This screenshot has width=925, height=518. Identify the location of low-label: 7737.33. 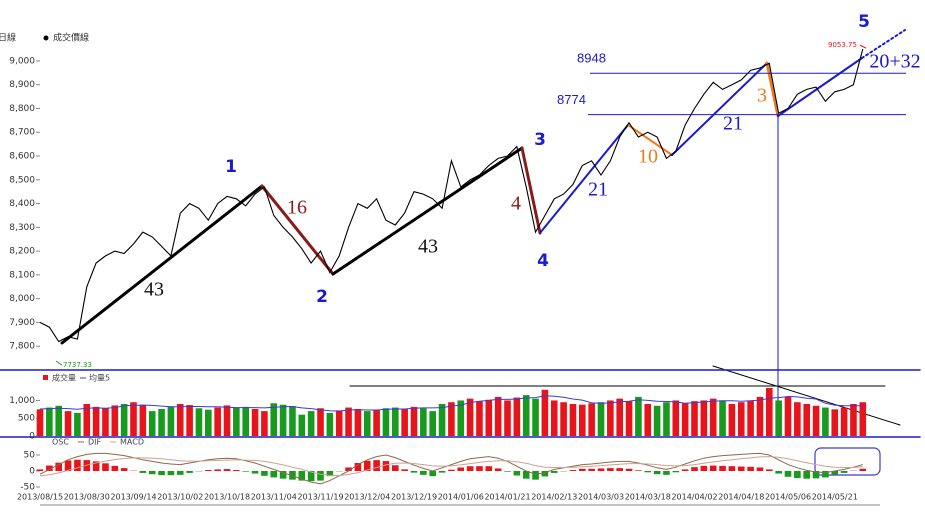
(77, 365).